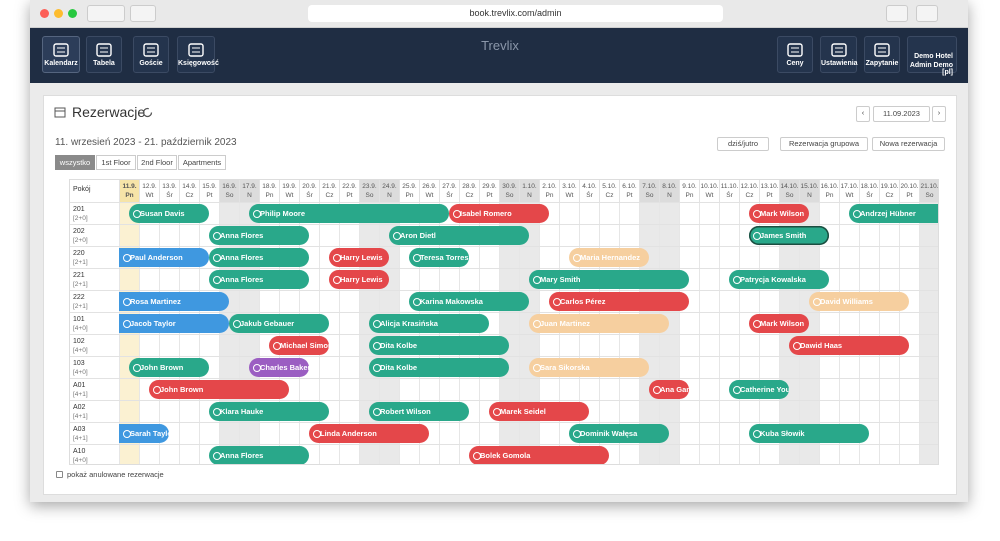 The width and height of the screenshot is (1000, 541). What do you see at coordinates (619, 433) in the screenshot?
I see `booking: Dominik Wałęsa` at bounding box center [619, 433].